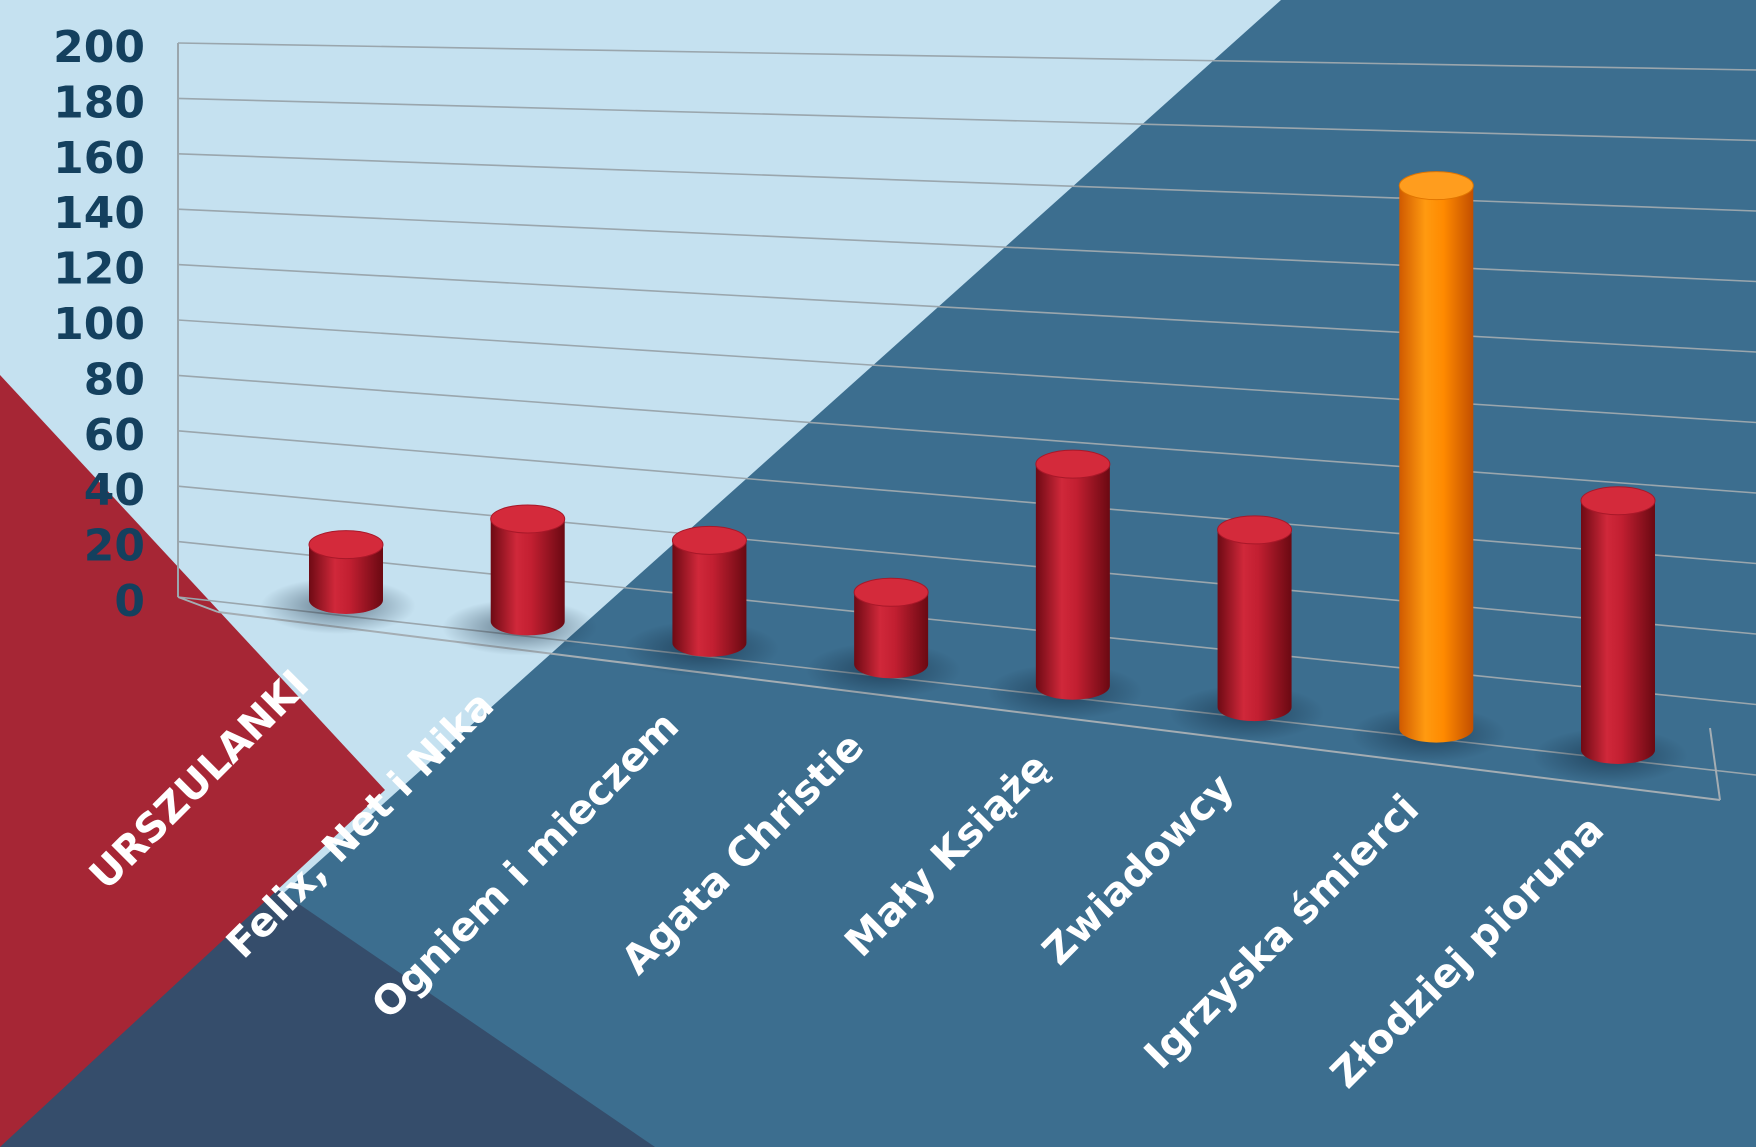  What do you see at coordinates (99, 158) in the screenshot?
I see `y-tick-label: 160` at bounding box center [99, 158].